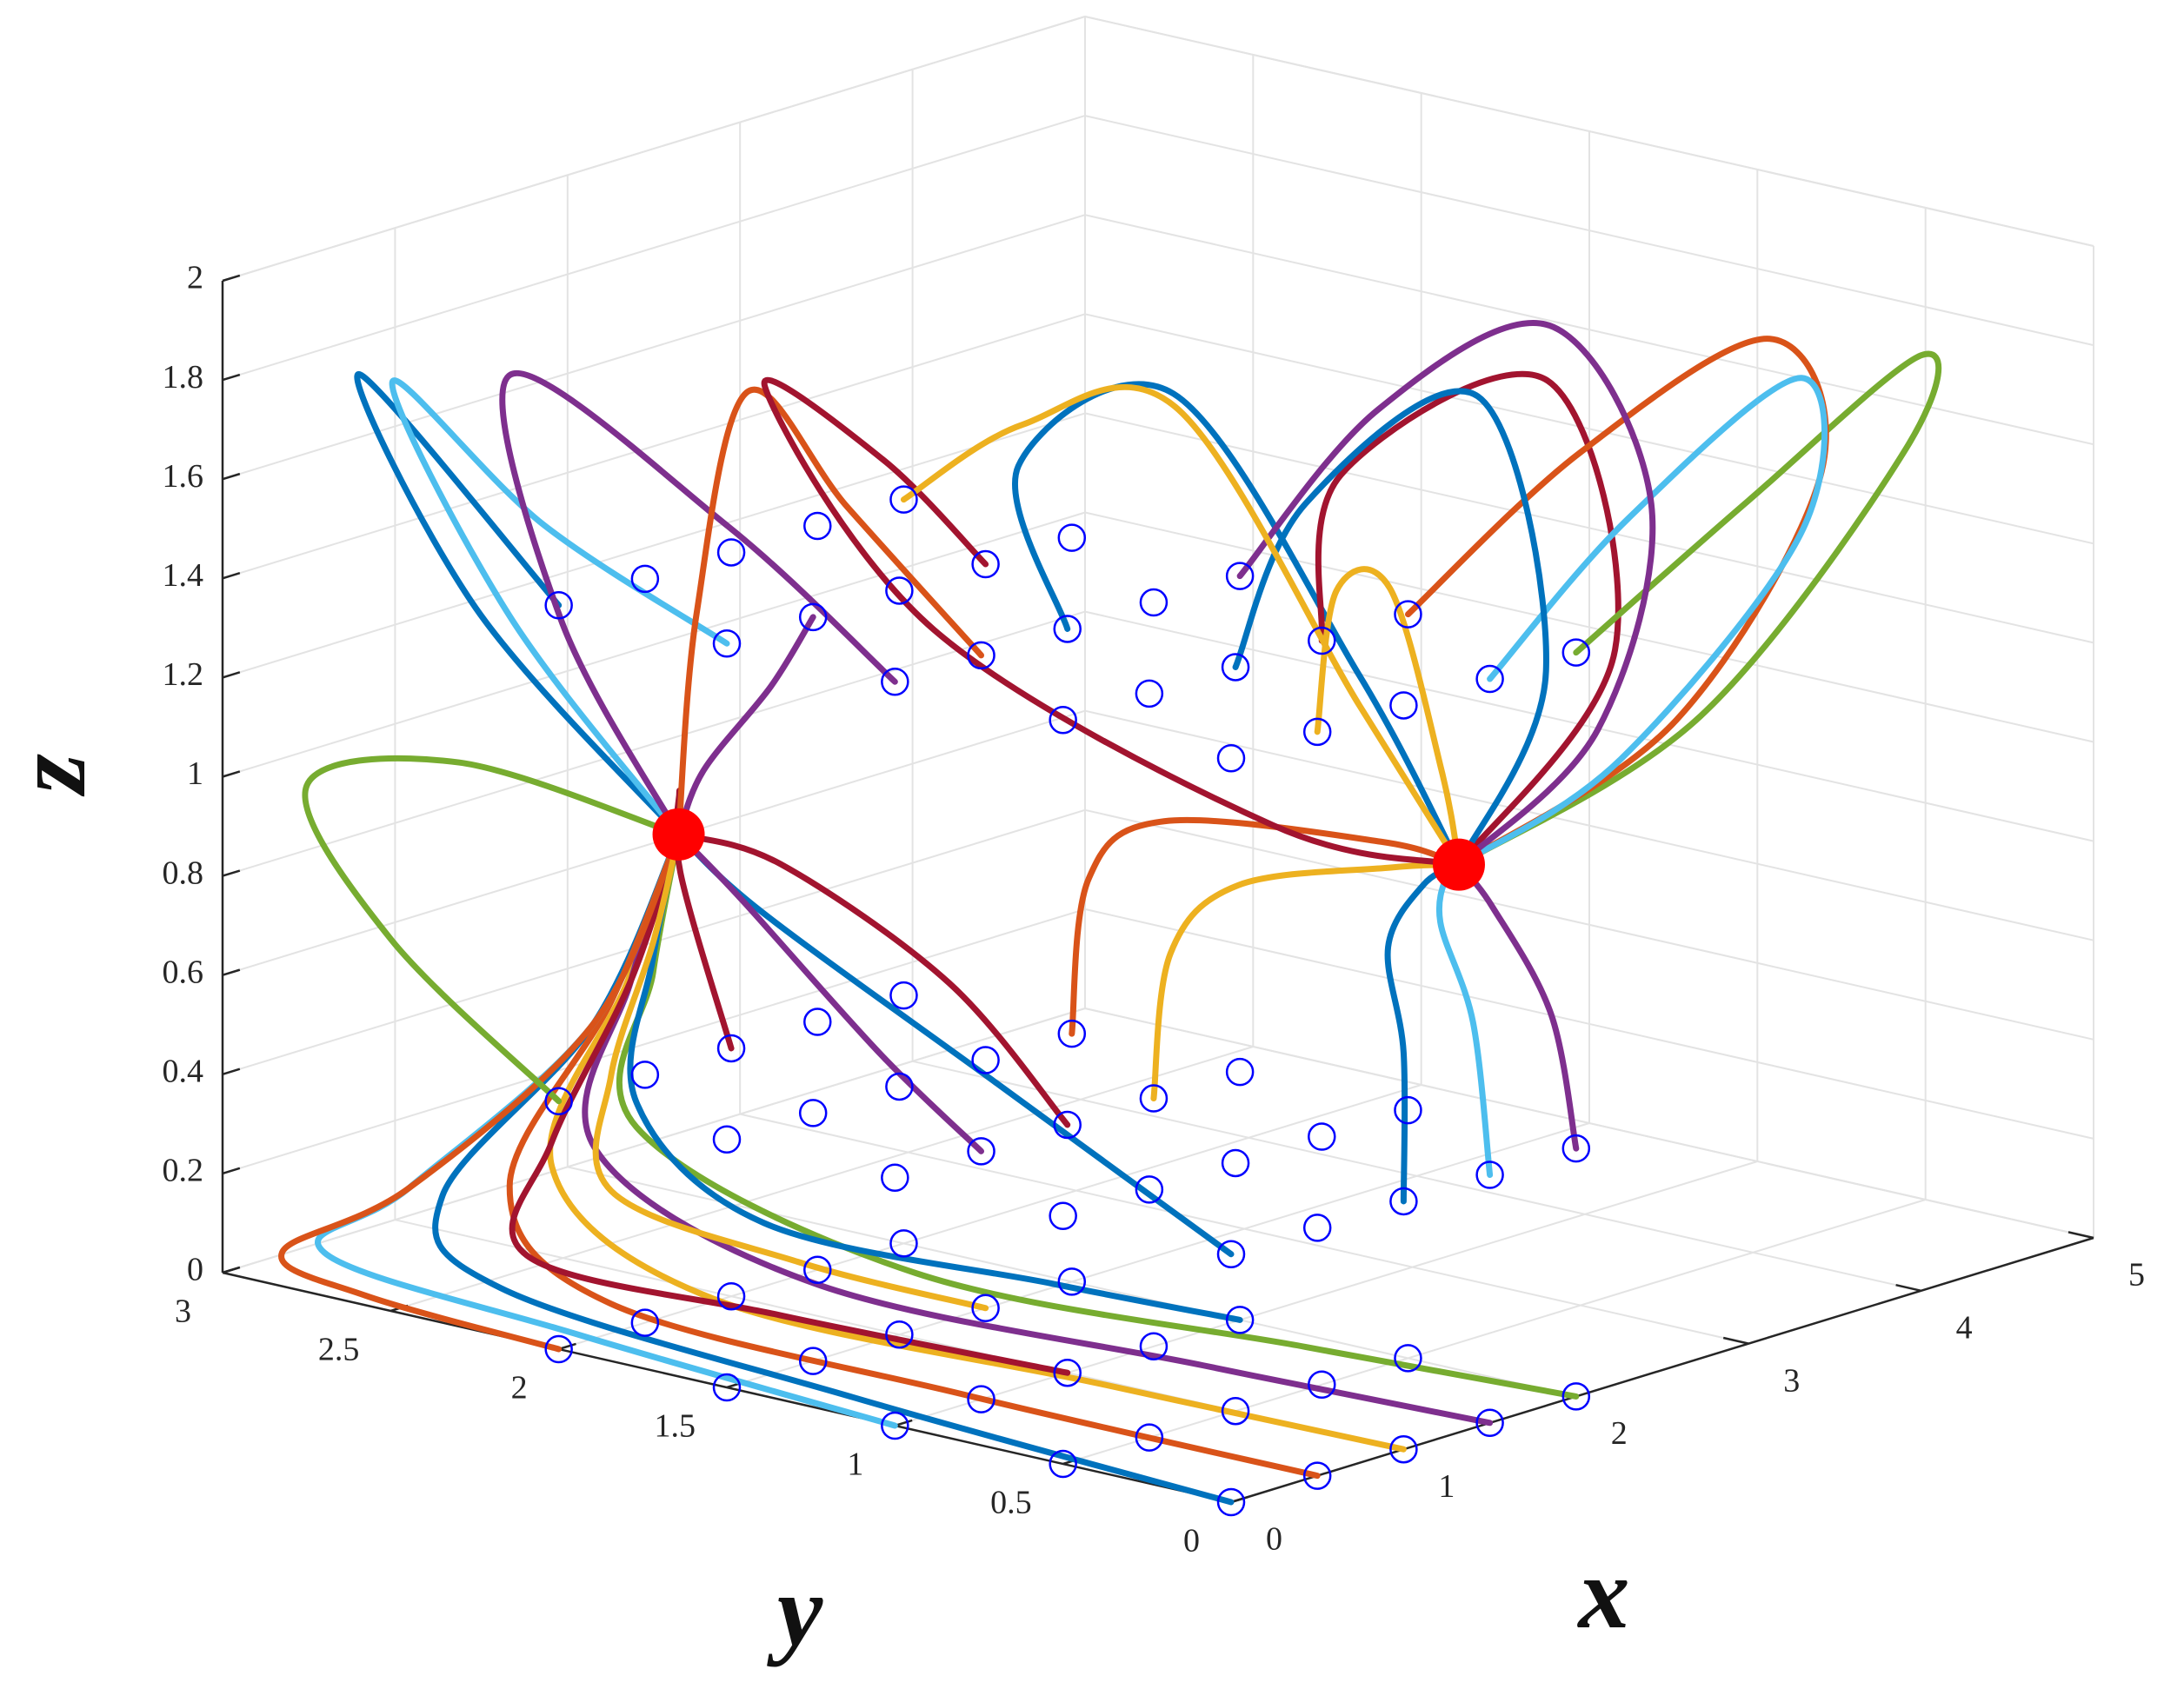  Describe the element at coordinates (1603, 1593) in the screenshot. I see `x-axis-label: x` at that location.